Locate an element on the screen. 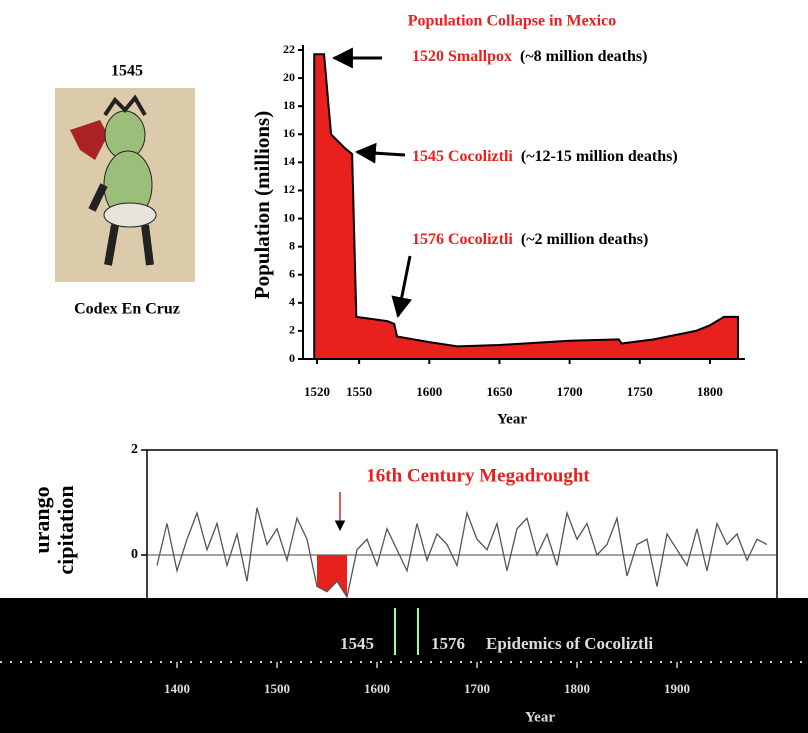 This screenshot has width=808, height=733. y-tick-label: 4 is located at coordinates (292, 302).